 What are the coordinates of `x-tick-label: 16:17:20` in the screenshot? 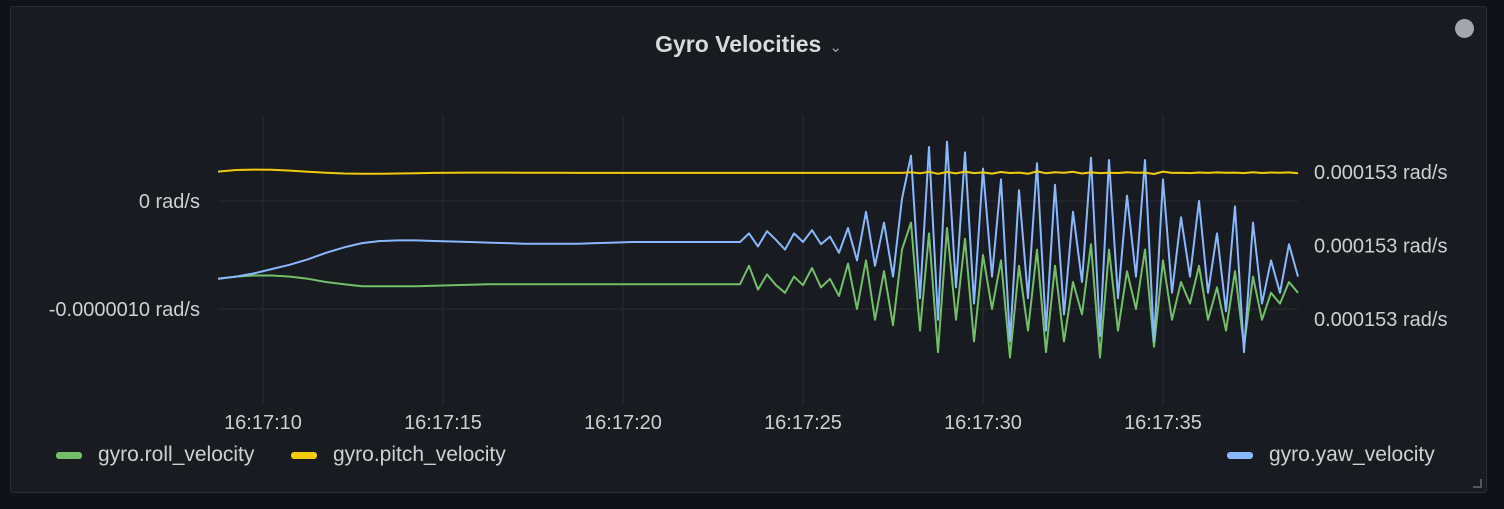 It's located at (623, 423).